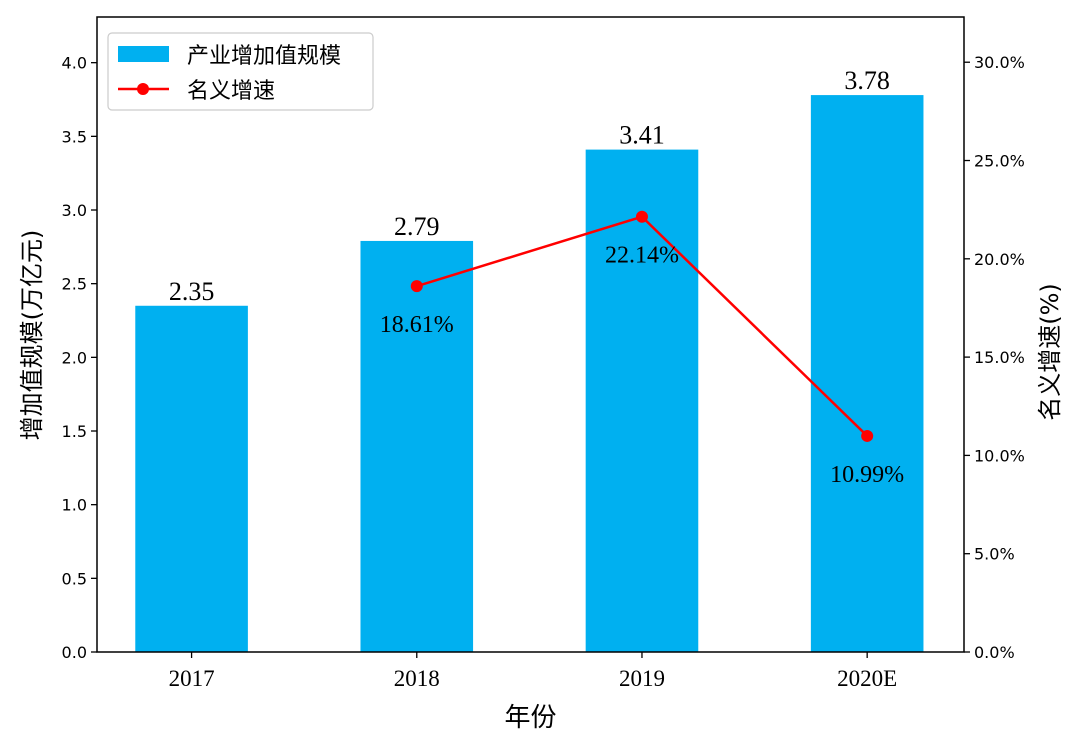  What do you see at coordinates (74, 652) in the screenshot?
I see `y-tick-label: 0.0` at bounding box center [74, 652].